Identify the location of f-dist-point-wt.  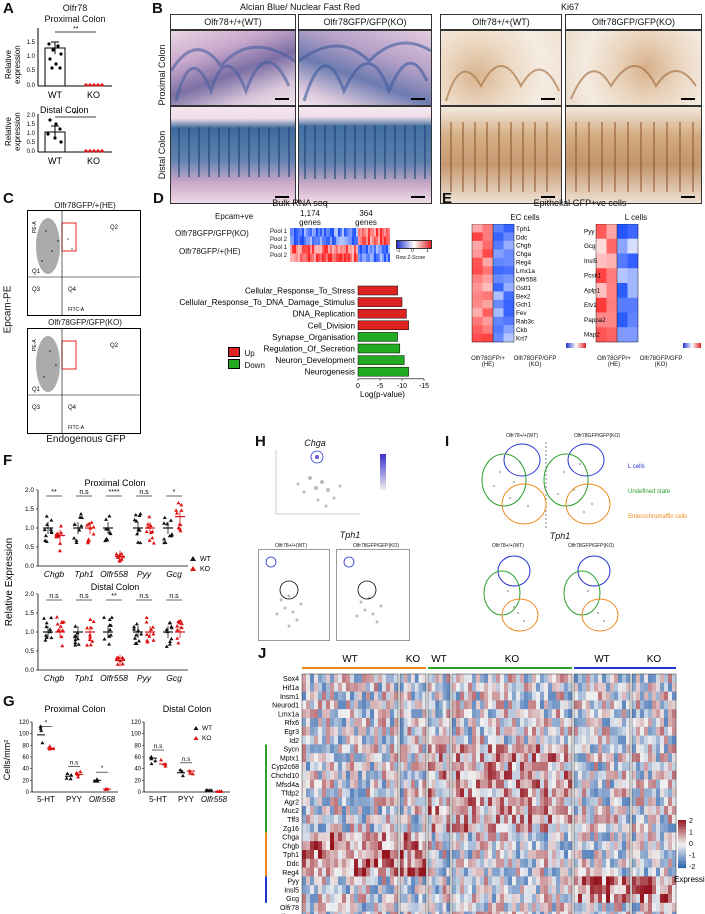
(138, 641).